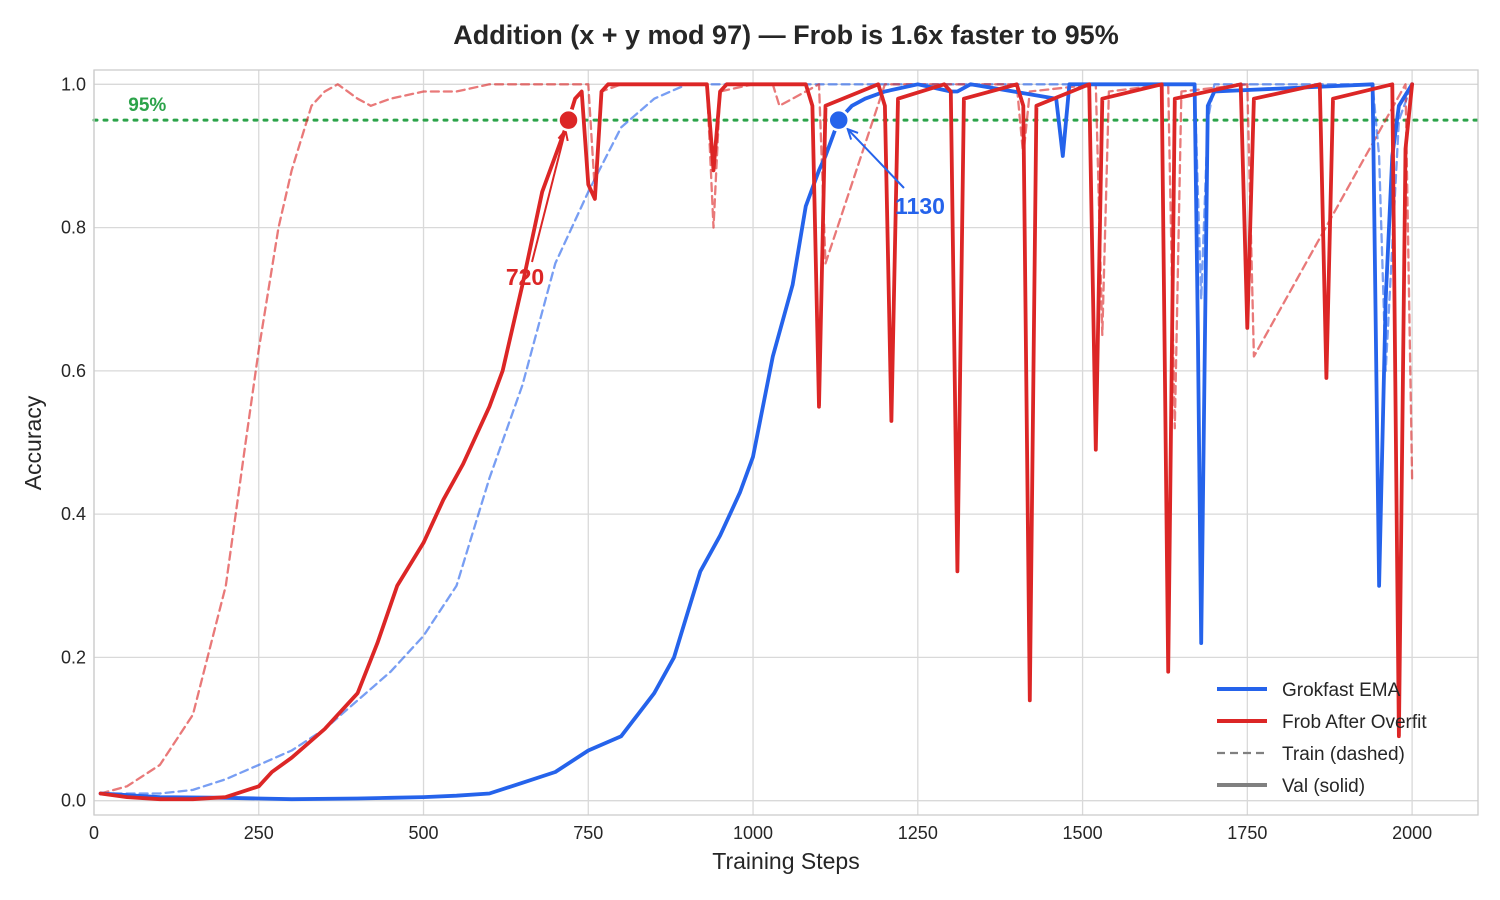 The image size is (1500, 900). Describe the element at coordinates (1247, 833) in the screenshot. I see `x-tick-label: 1750` at that location.